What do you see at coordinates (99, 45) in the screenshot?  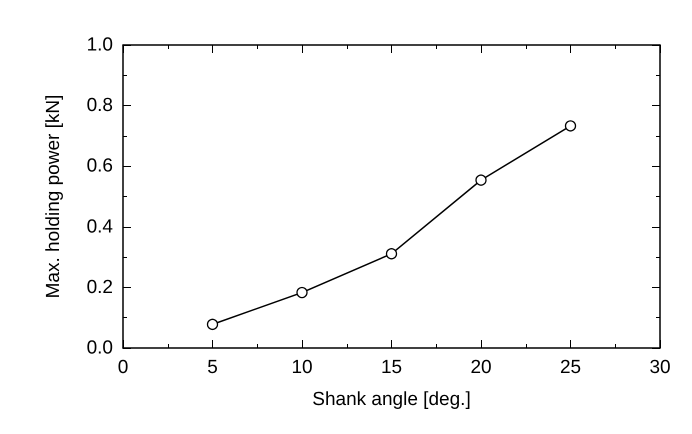 I see `y-tick-label: 1.0` at bounding box center [99, 45].